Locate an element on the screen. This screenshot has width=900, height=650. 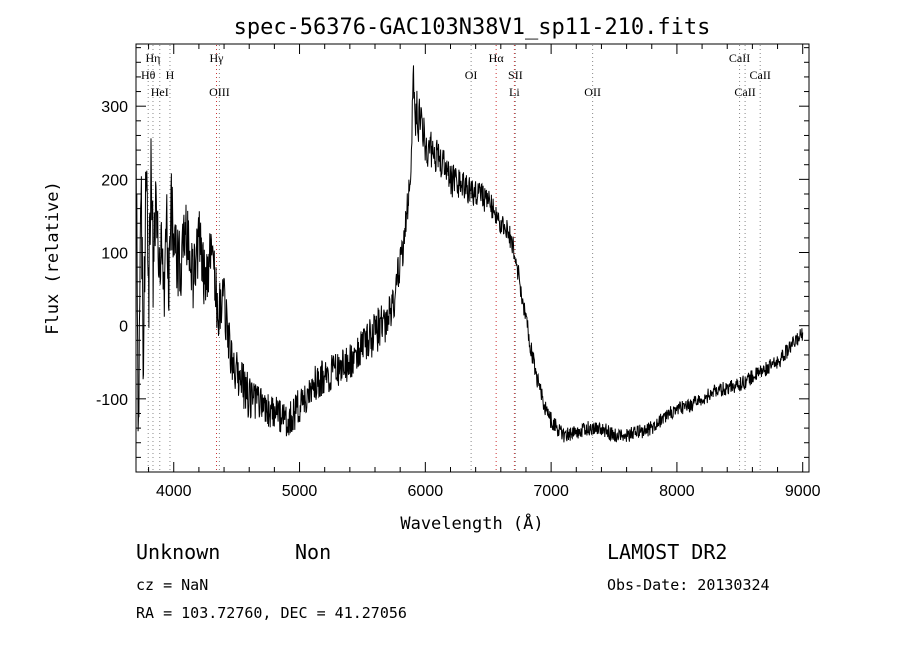
survey-name: LAMOST DR2 is located at coordinates (667, 552).